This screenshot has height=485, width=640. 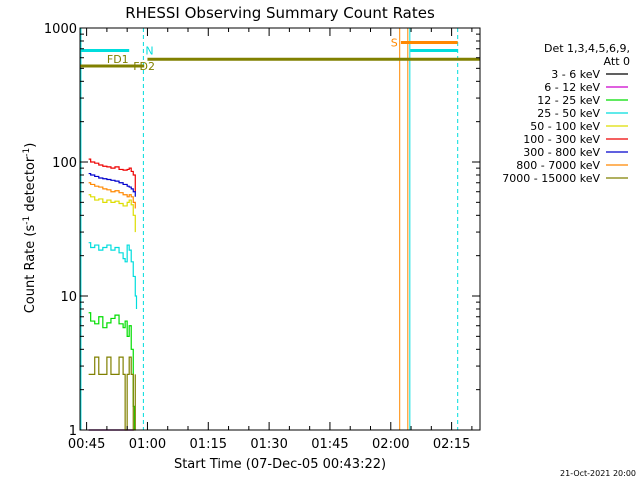 What do you see at coordinates (598, 473) in the screenshot?
I see `footer-timestamp: 21-Oct-2021 20:00` at bounding box center [598, 473].